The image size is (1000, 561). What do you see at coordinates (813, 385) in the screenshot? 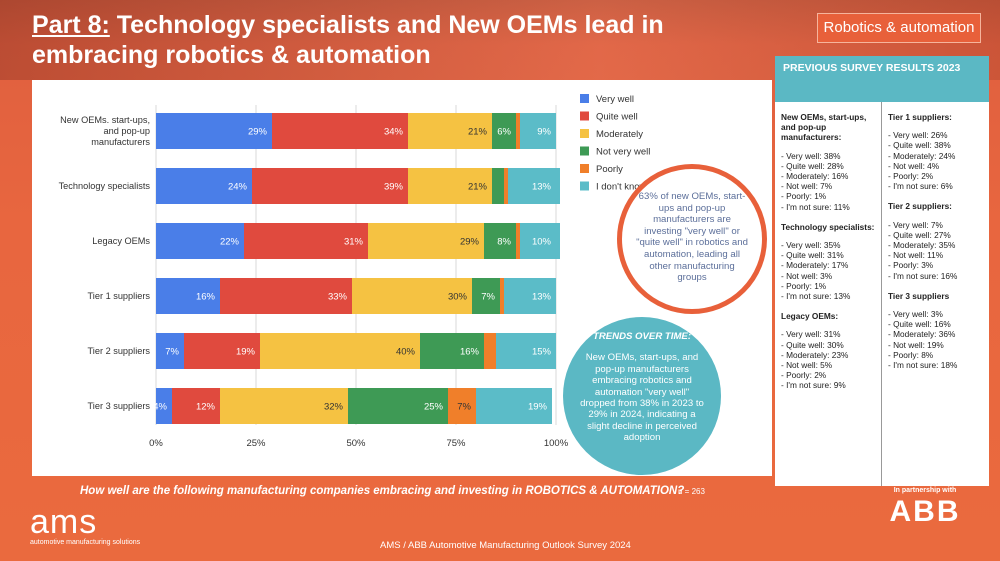
I see `previous-results-item: - I'm not sure: 9%` at bounding box center [813, 385].